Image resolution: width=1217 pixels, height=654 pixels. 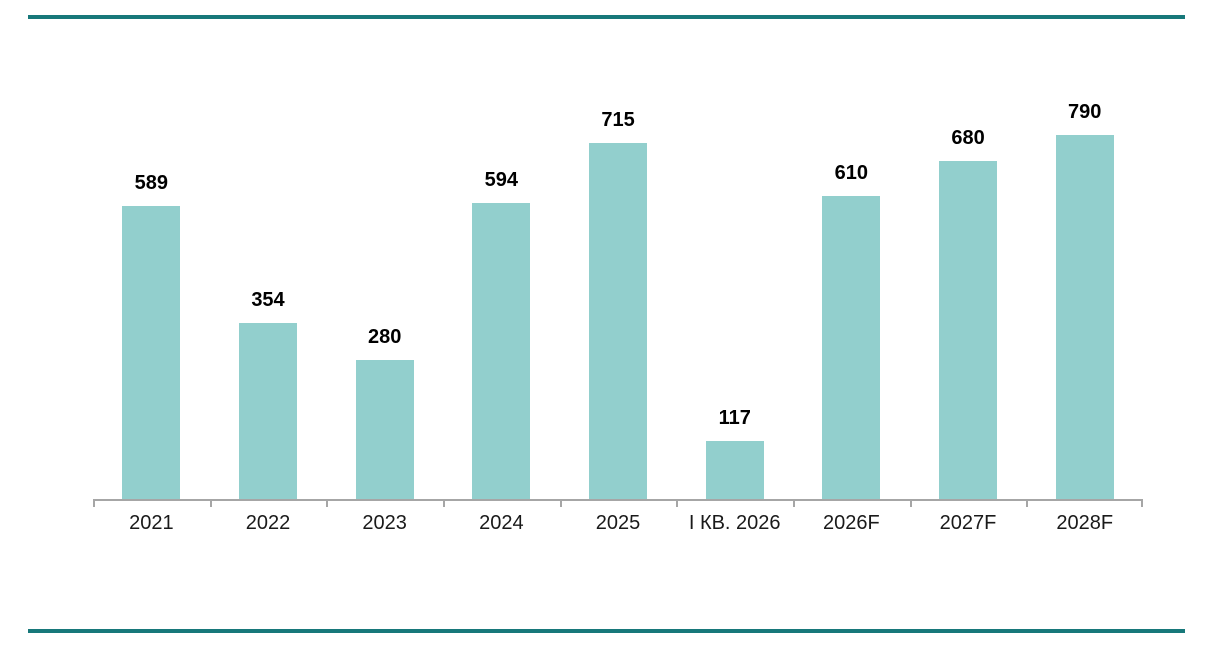 What do you see at coordinates (268, 523) in the screenshot?
I see `x-axis-tick-label: 2022` at bounding box center [268, 523].